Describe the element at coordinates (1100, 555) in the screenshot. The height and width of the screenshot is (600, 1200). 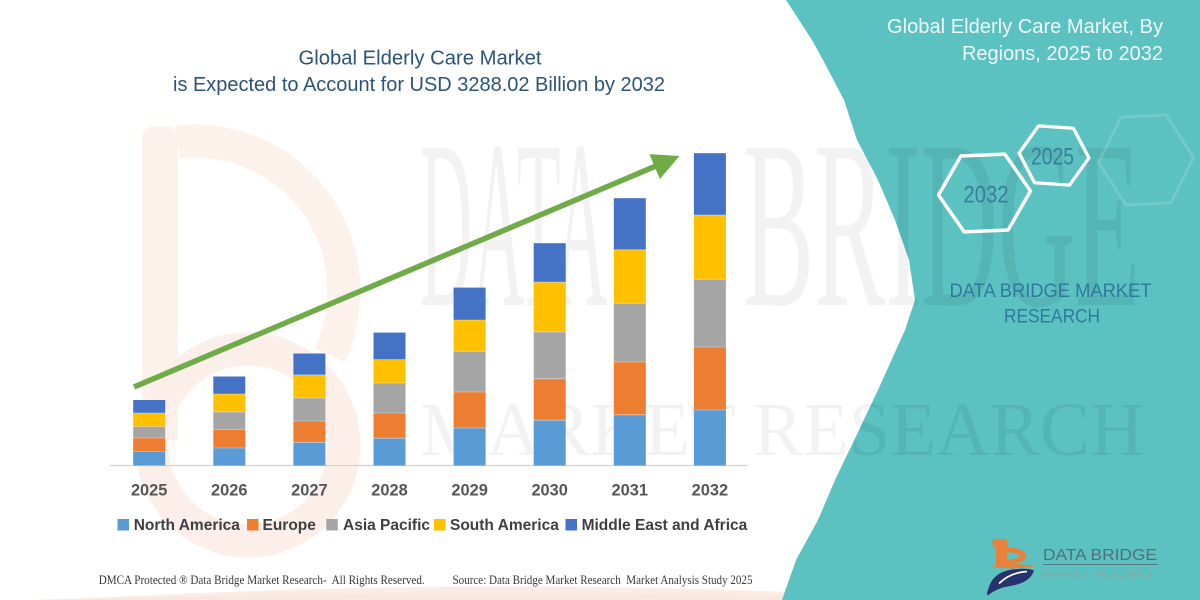
I see `svg-text: DATA BRIDGE` at that location.